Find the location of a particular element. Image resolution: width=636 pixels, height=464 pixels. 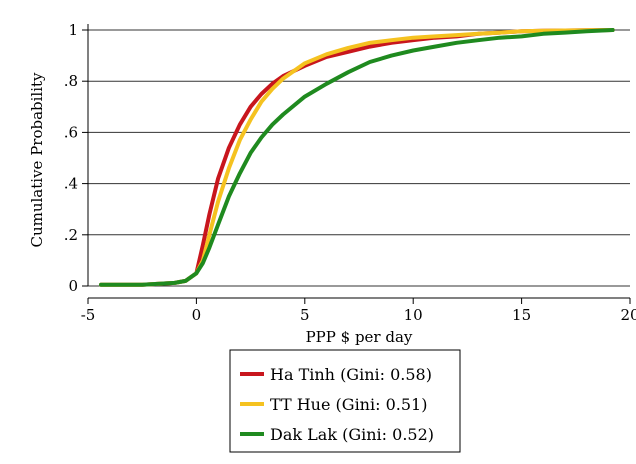

legend-label-2: Dak Lak (Gini: 0.52) is located at coordinates (352, 434).